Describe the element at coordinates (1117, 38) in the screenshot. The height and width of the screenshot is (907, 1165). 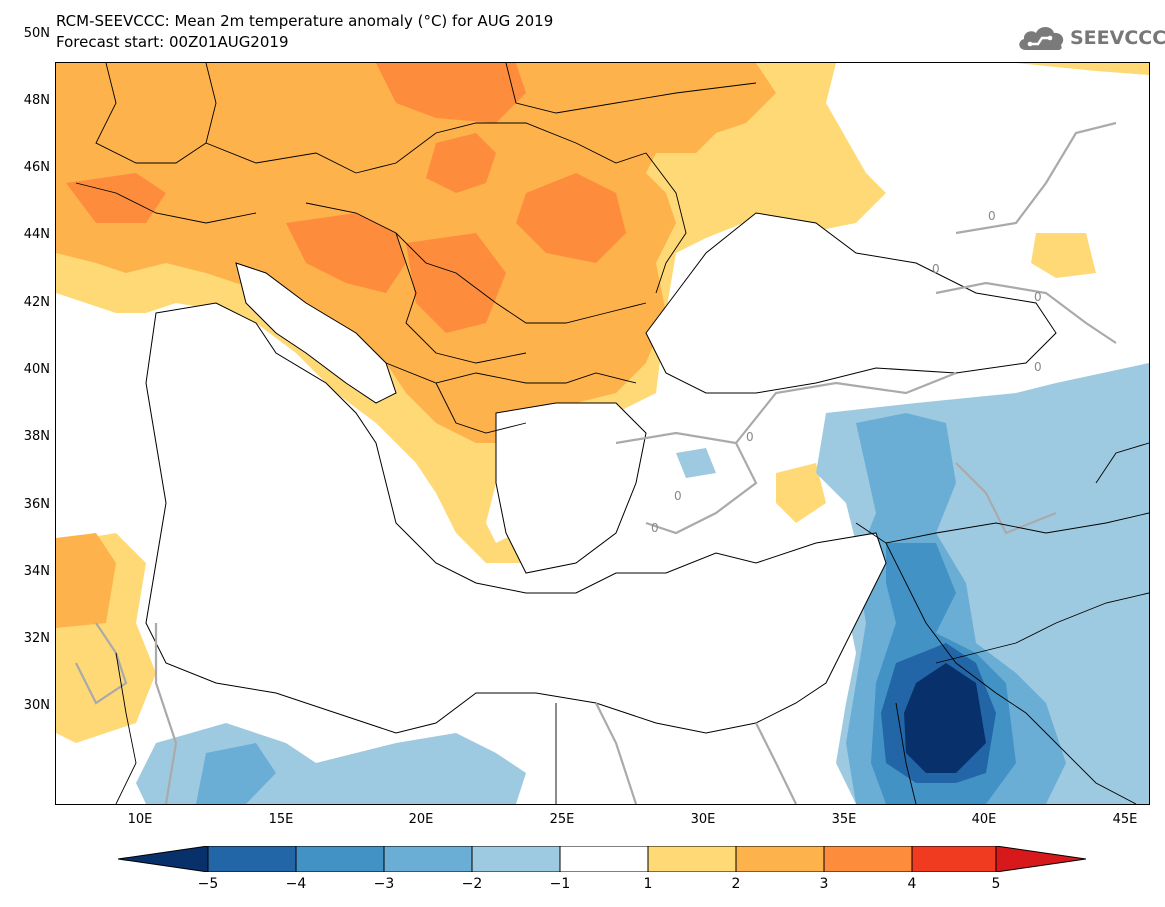
I see `logo-text: SEEVCCC` at that location.